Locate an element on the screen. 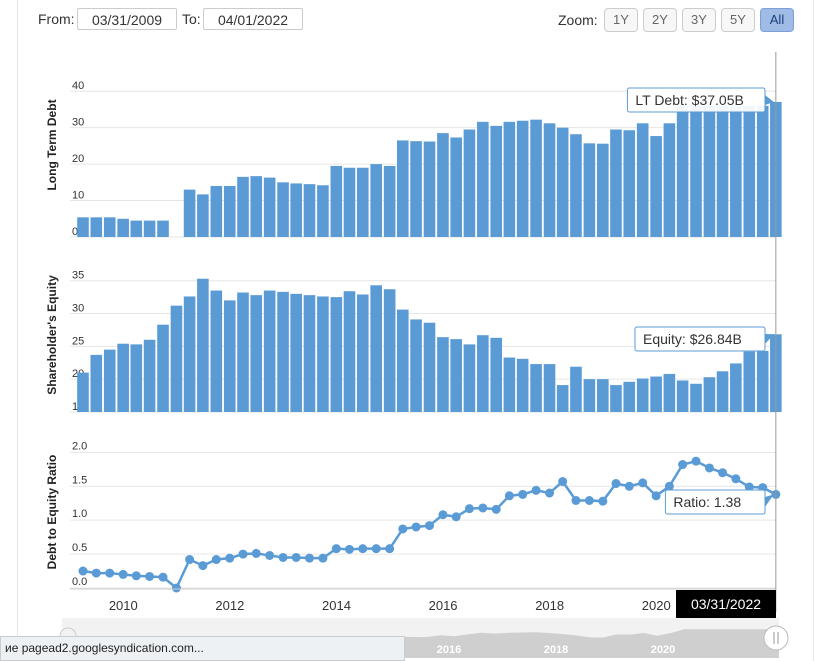 Image resolution: width=815 pixels, height=661 pixels. x-axis: 2010 2012 2014 2016 2018 2020 is located at coordinates (423, 600).